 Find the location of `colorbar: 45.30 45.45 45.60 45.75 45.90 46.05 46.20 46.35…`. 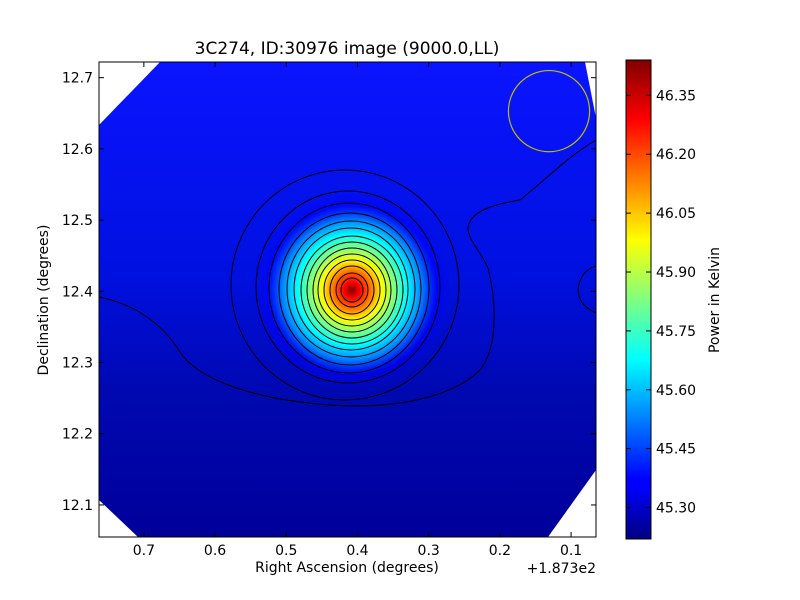

colorbar: 45.30 45.45 45.60 45.75 45.90 46.05 46.20 46.35… is located at coordinates (674, 299).